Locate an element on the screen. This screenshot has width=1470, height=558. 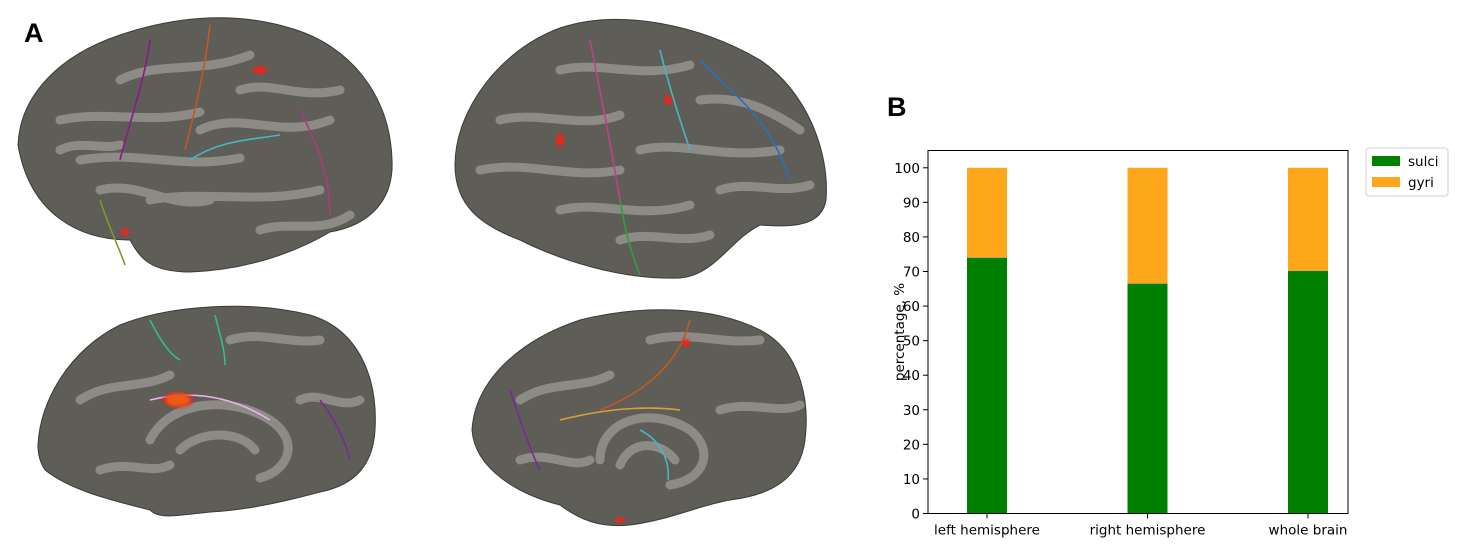
y-tick-label: 50 is located at coordinates (911, 342).